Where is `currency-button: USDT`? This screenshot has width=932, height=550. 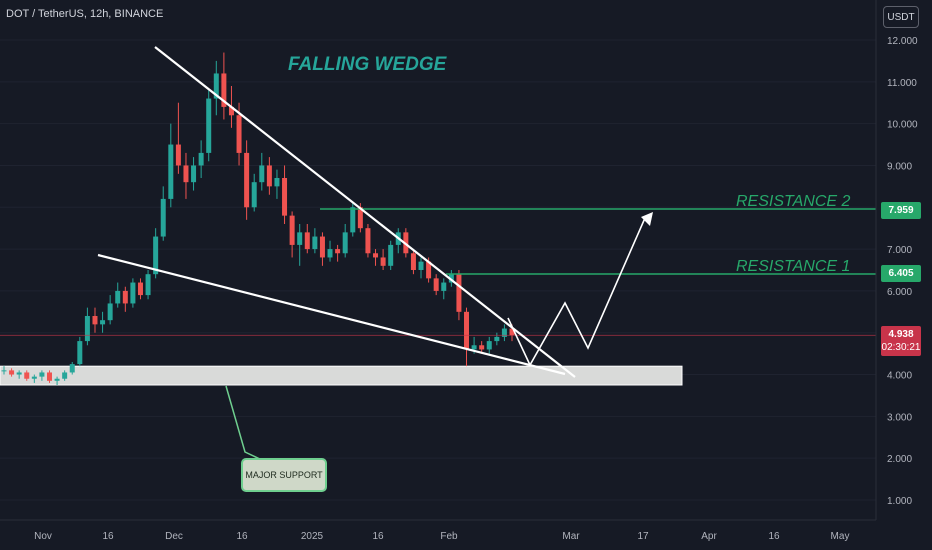 currency-button: USDT is located at coordinates (901, 17).